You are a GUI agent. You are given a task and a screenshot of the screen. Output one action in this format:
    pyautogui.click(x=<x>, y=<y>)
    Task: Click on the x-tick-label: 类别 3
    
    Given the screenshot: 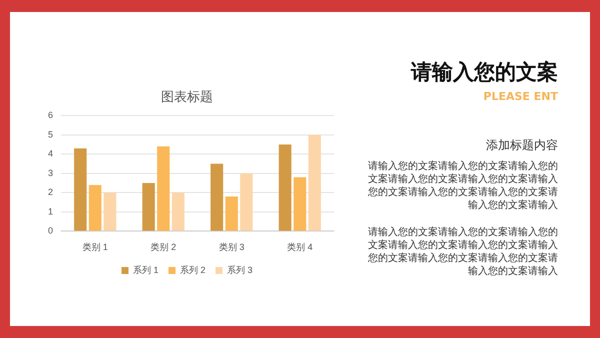 What is the action you would take?
    pyautogui.click(x=231, y=247)
    